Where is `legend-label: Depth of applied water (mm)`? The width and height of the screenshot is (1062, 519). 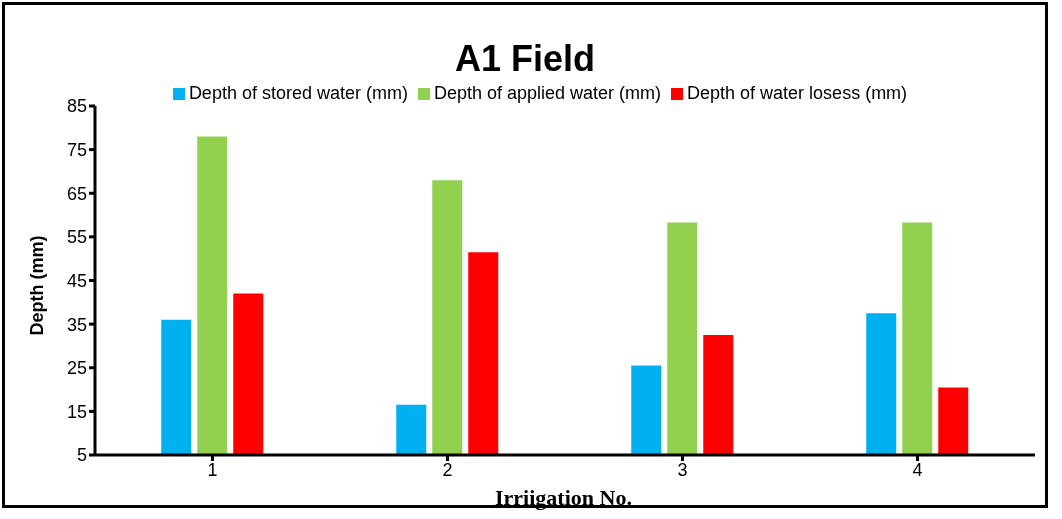
legend-label: Depth of applied water (mm) is located at coordinates (547, 93).